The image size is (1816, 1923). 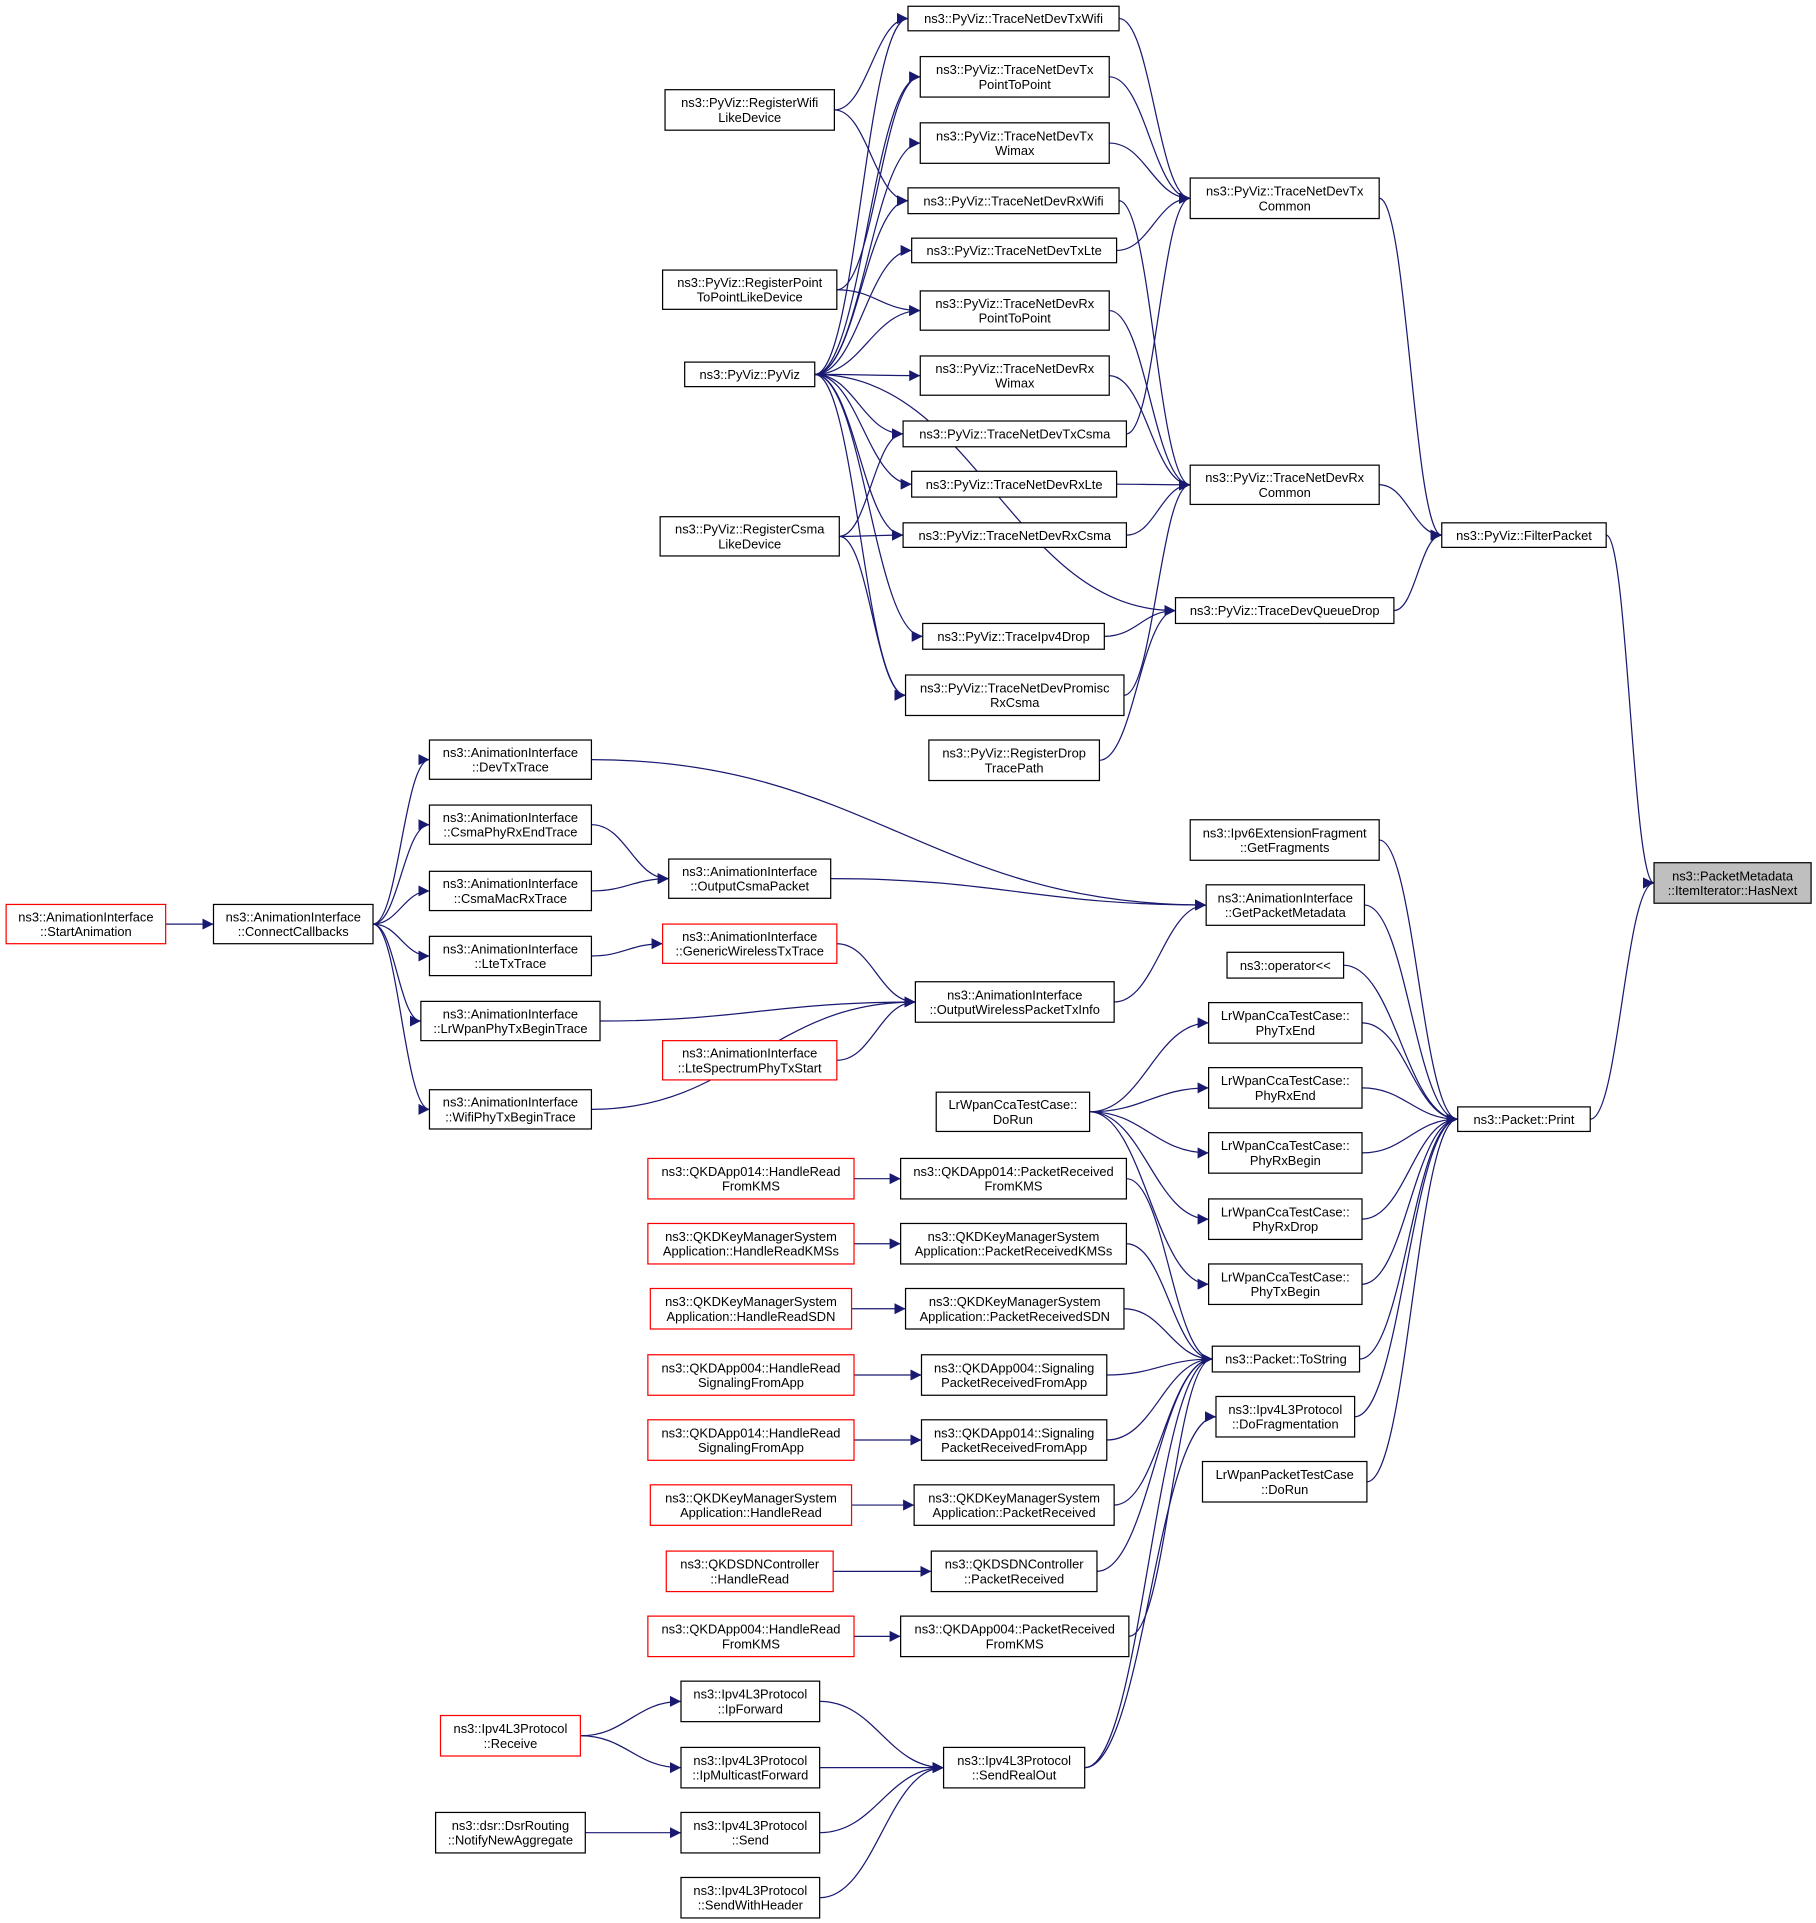 What do you see at coordinates (1284, 840) in the screenshot?
I see `node-ipv6frag: ns3::Ipv6ExtensionFragment::GetFragments` at bounding box center [1284, 840].